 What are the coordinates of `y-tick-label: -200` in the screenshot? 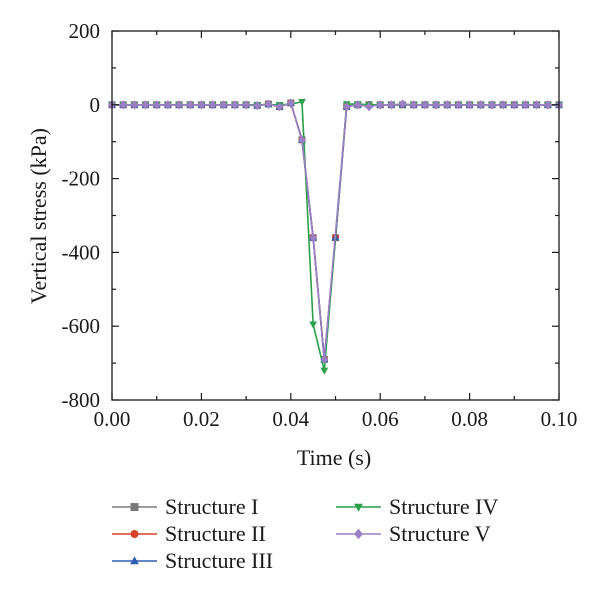 It's located at (81, 179).